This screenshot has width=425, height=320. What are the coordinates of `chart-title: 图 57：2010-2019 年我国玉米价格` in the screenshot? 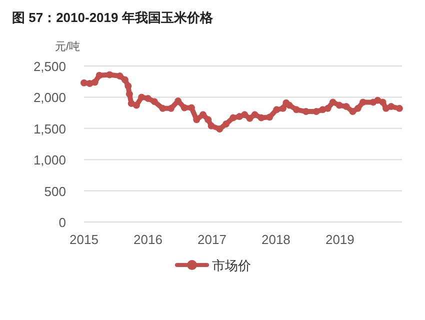 It's located at (113, 17).